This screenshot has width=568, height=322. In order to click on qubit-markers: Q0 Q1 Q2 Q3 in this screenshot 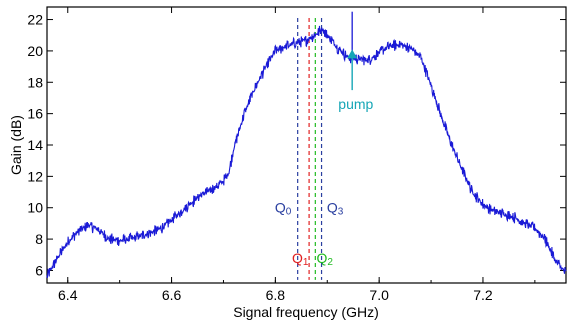, I will do `click(309, 148)`.